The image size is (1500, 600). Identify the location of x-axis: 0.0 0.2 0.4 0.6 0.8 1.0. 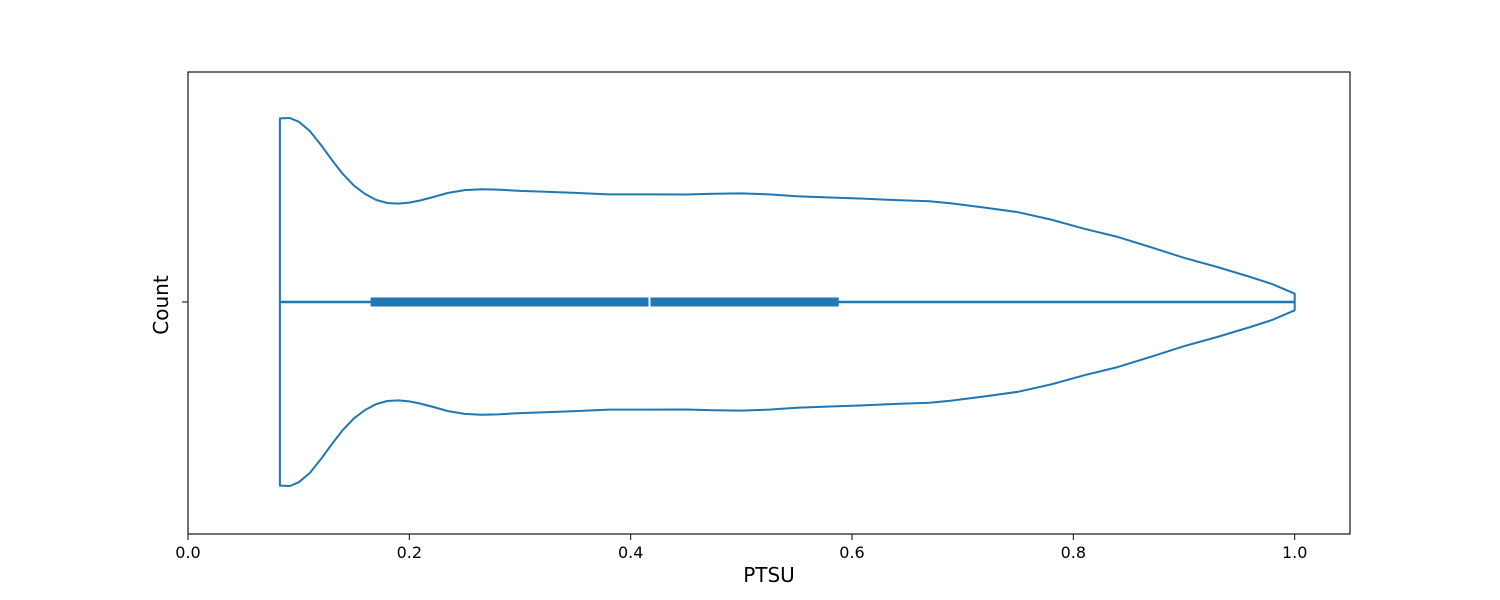
(741, 548).